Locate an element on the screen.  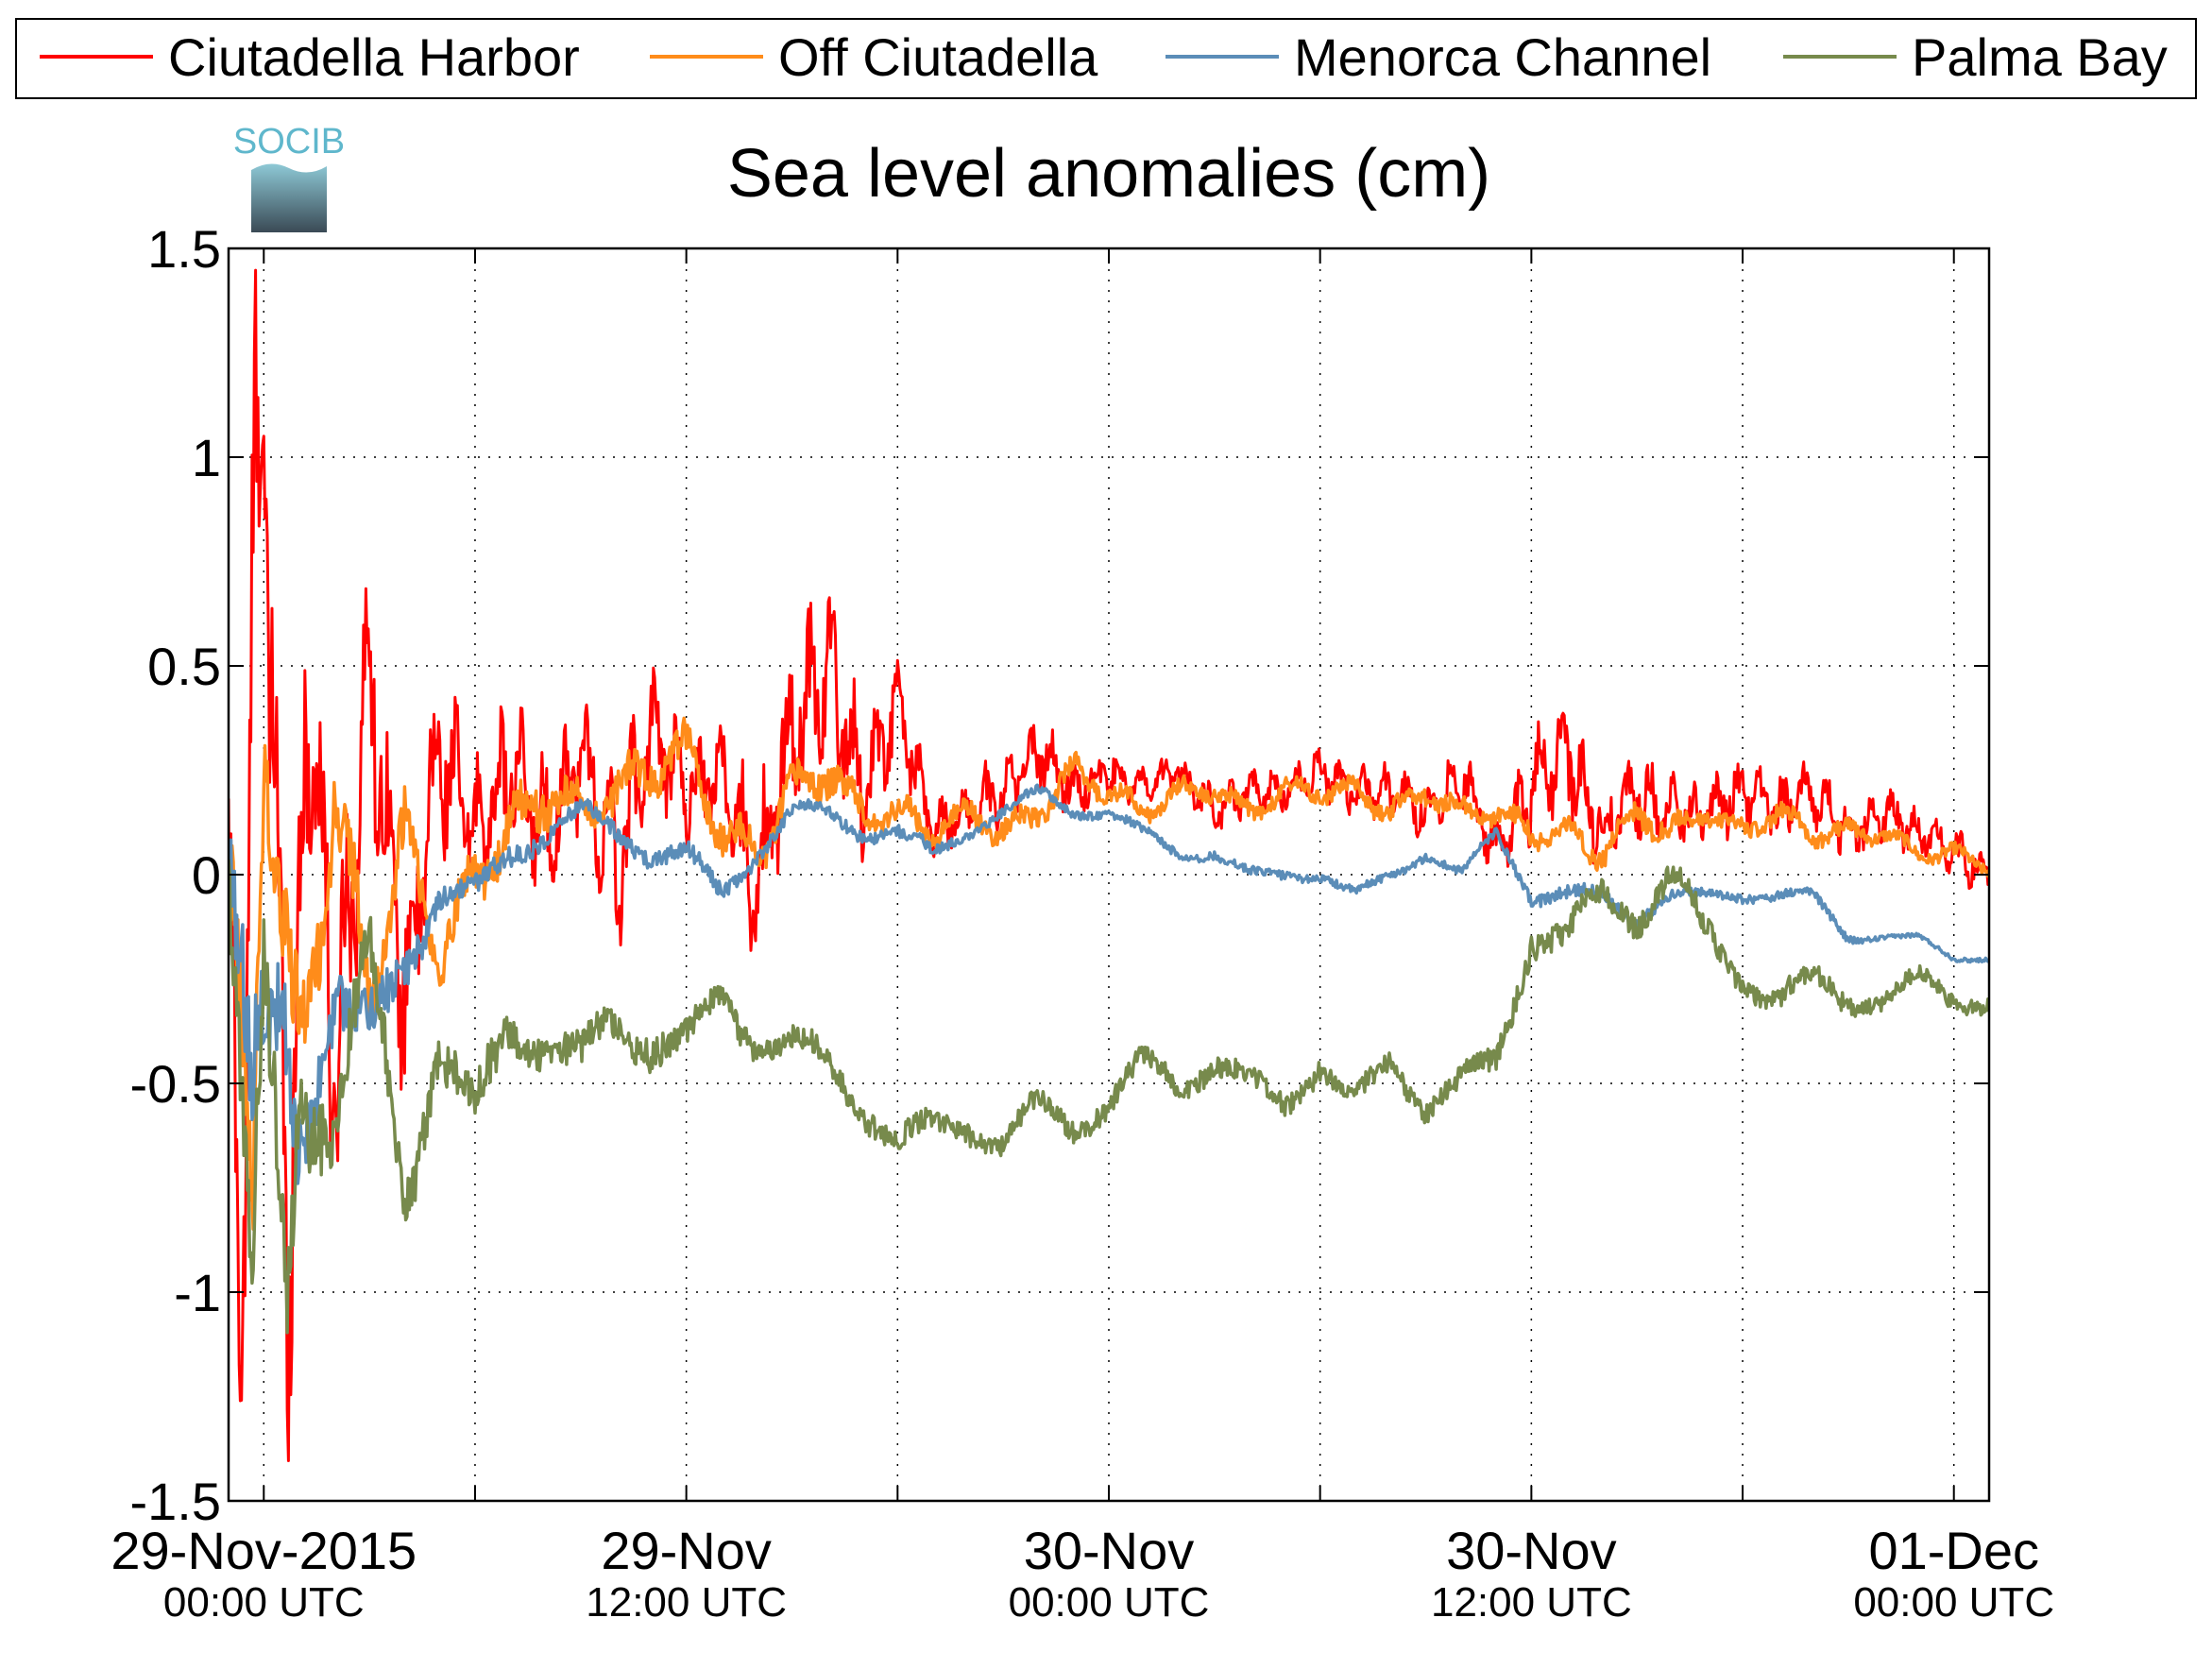
y-tick-label: -1 is located at coordinates (197, 1292).